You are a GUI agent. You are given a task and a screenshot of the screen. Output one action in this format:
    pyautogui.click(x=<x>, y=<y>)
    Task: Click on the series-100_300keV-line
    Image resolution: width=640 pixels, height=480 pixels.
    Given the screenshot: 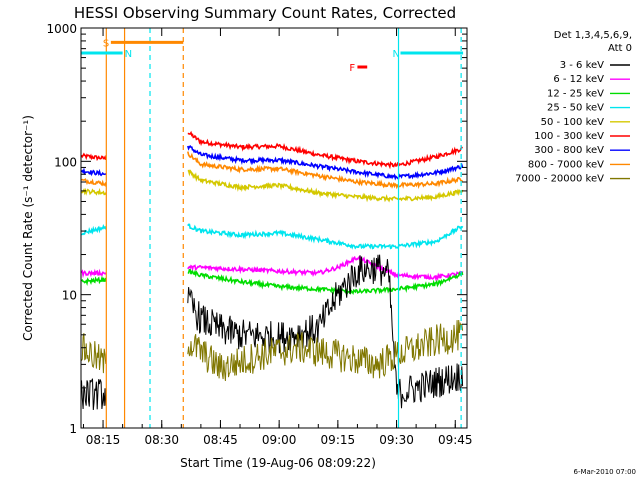 What is the action you would take?
    pyautogui.click(x=271, y=150)
    